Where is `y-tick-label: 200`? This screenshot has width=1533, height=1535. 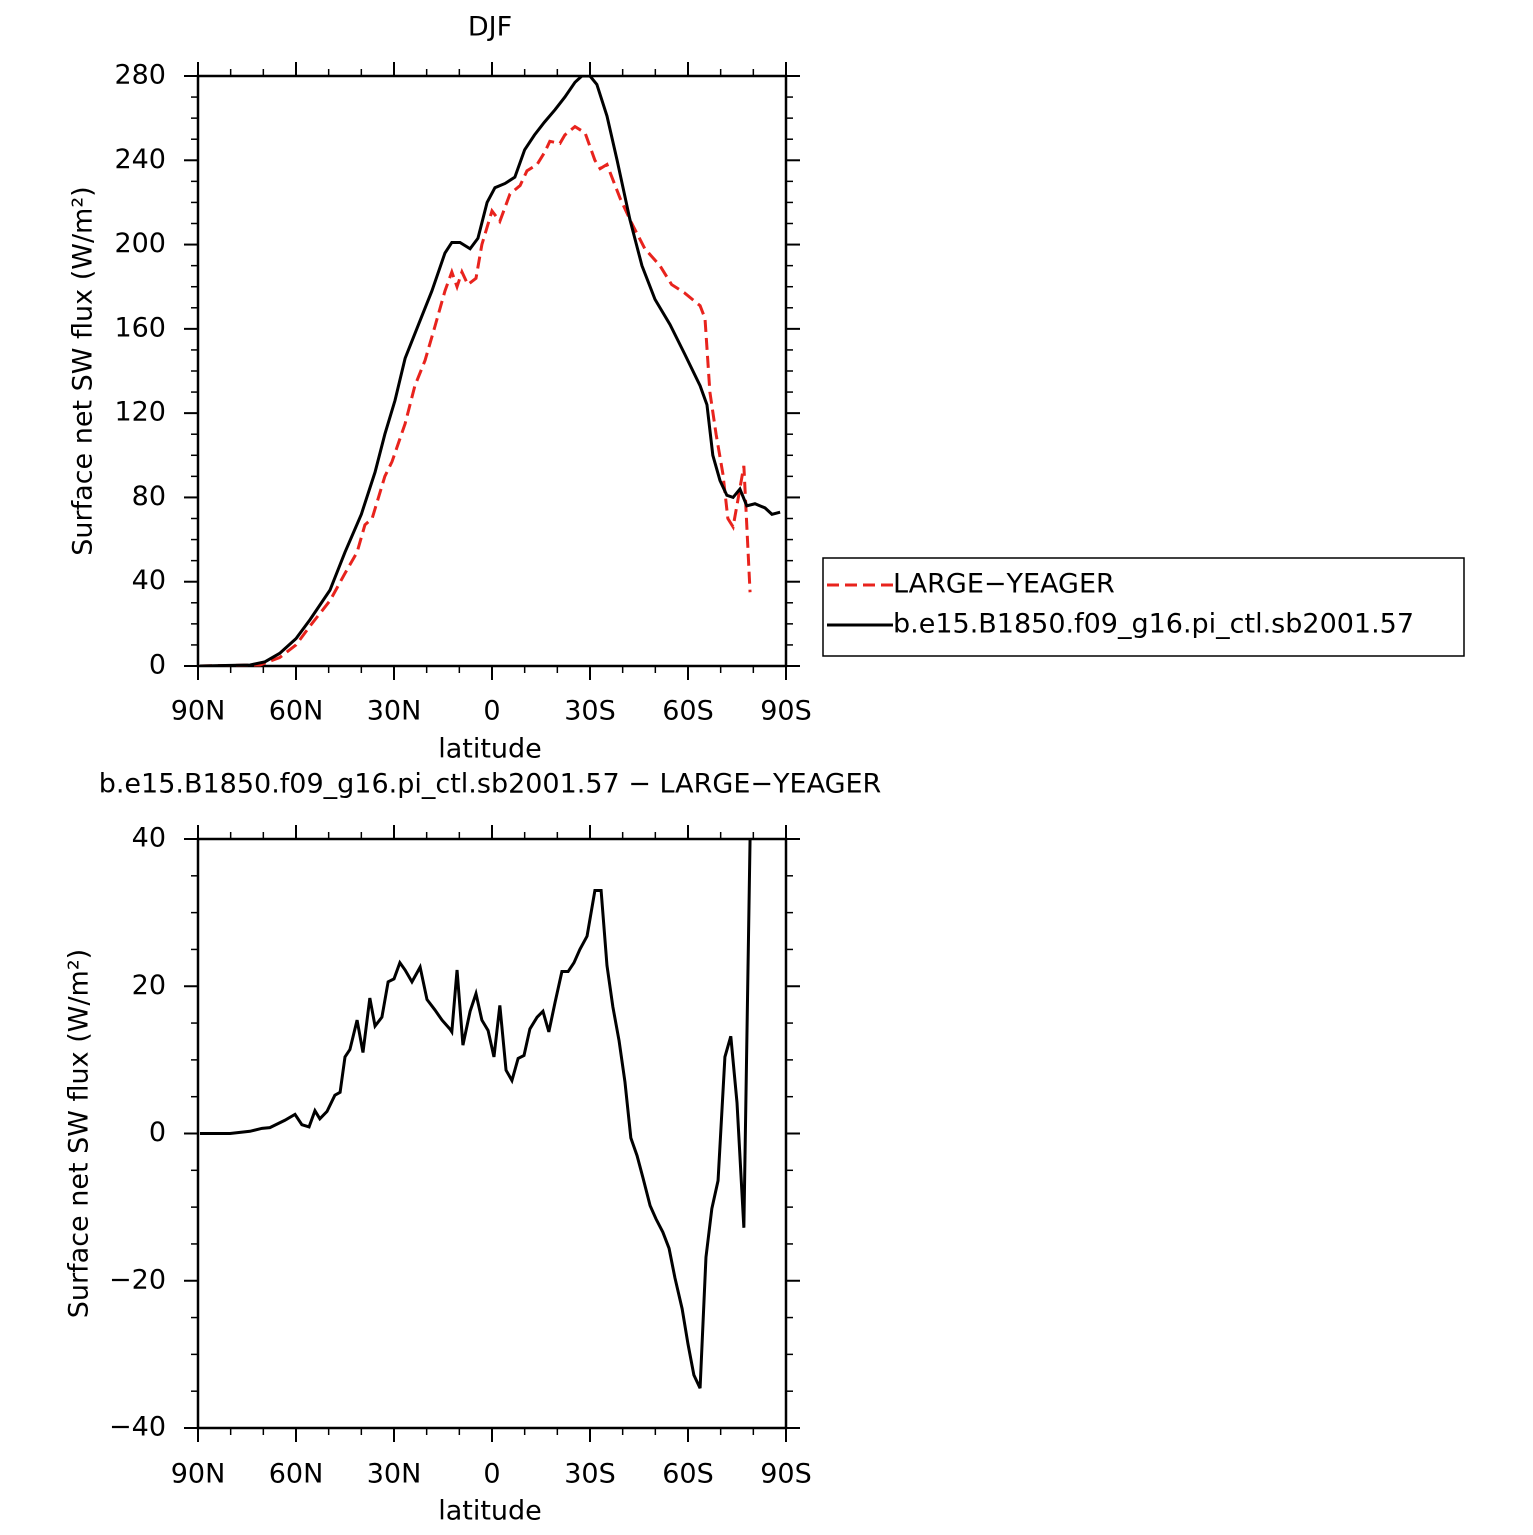 y-tick-label: 200 is located at coordinates (140, 243).